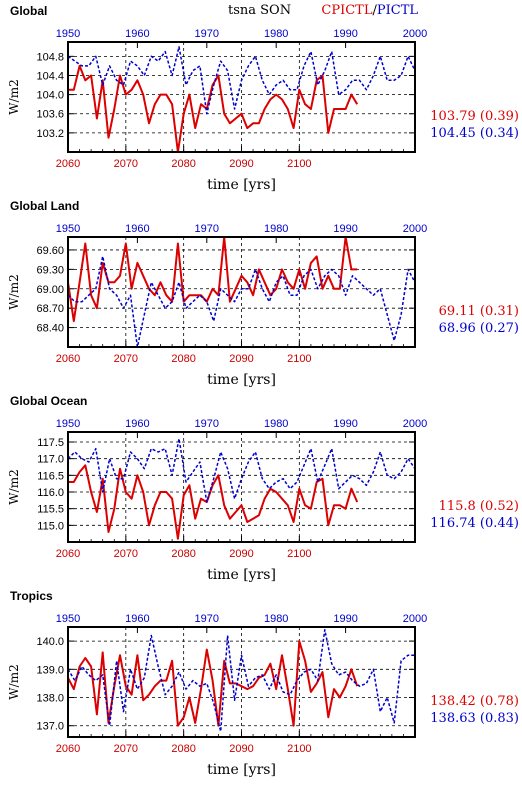 The height and width of the screenshot is (798, 522). What do you see at coordinates (474, 523) in the screenshot?
I see `stat-exp2: 116.74 (0.44)` at bounding box center [474, 523].